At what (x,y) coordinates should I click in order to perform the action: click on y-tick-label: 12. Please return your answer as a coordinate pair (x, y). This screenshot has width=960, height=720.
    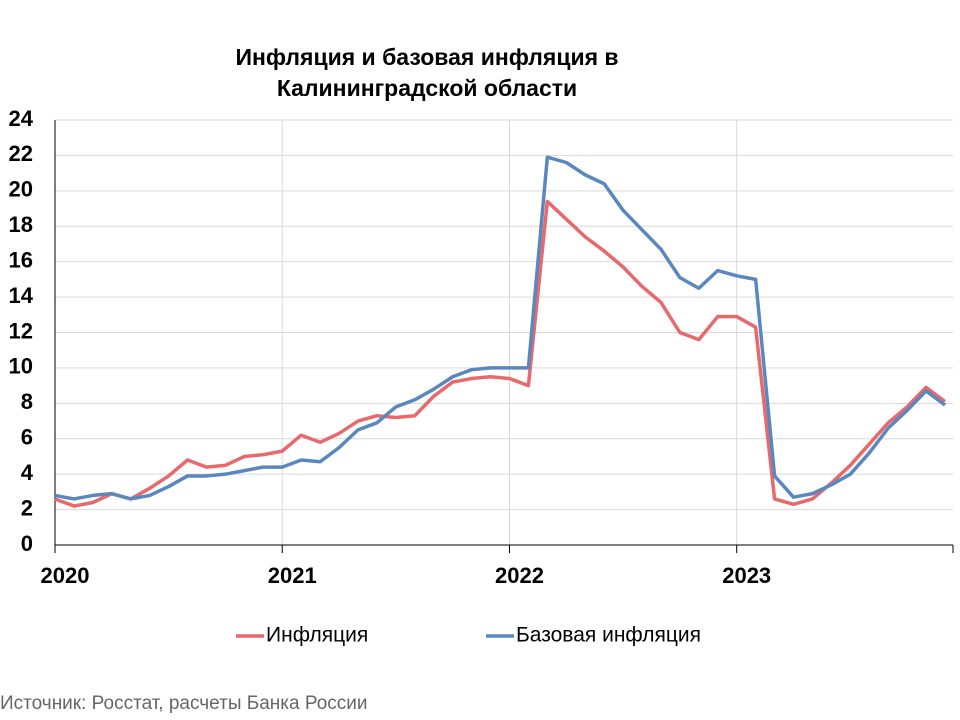
    Looking at the image, I should click on (21, 330).